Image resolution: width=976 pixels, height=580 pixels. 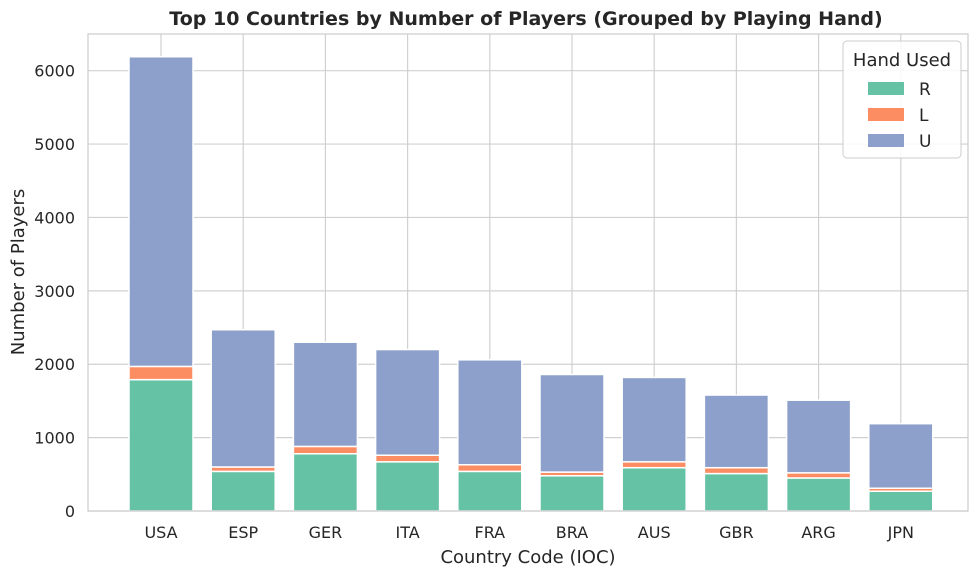 I want to click on bar-jpn-r, so click(x=901, y=501).